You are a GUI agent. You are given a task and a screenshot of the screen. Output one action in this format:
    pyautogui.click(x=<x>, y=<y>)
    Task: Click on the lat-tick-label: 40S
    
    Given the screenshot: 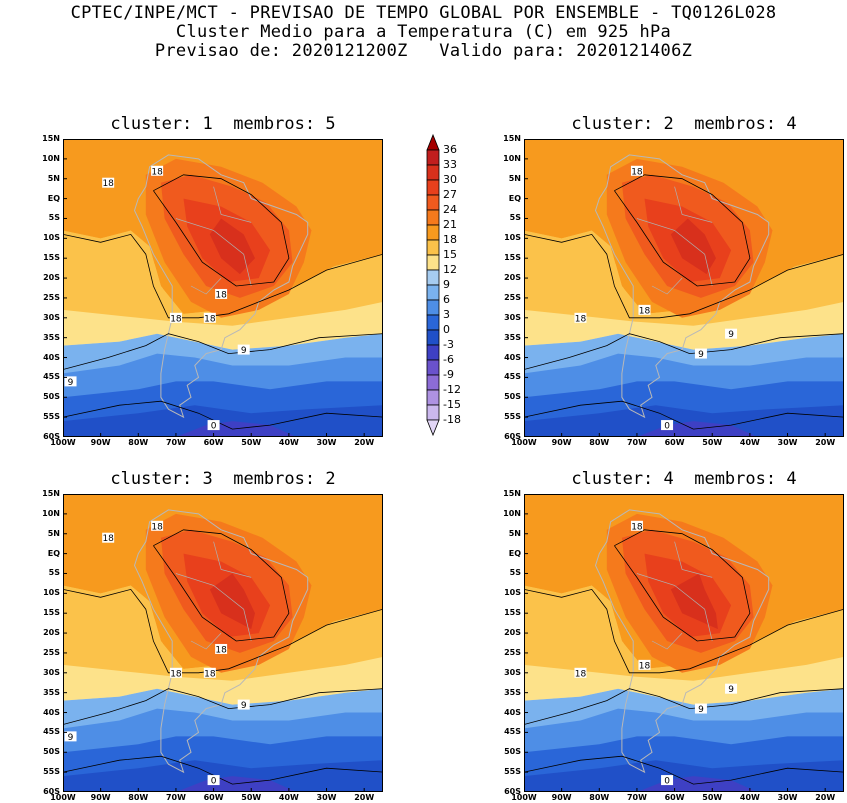 What is the action you would take?
    pyautogui.click(x=512, y=357)
    